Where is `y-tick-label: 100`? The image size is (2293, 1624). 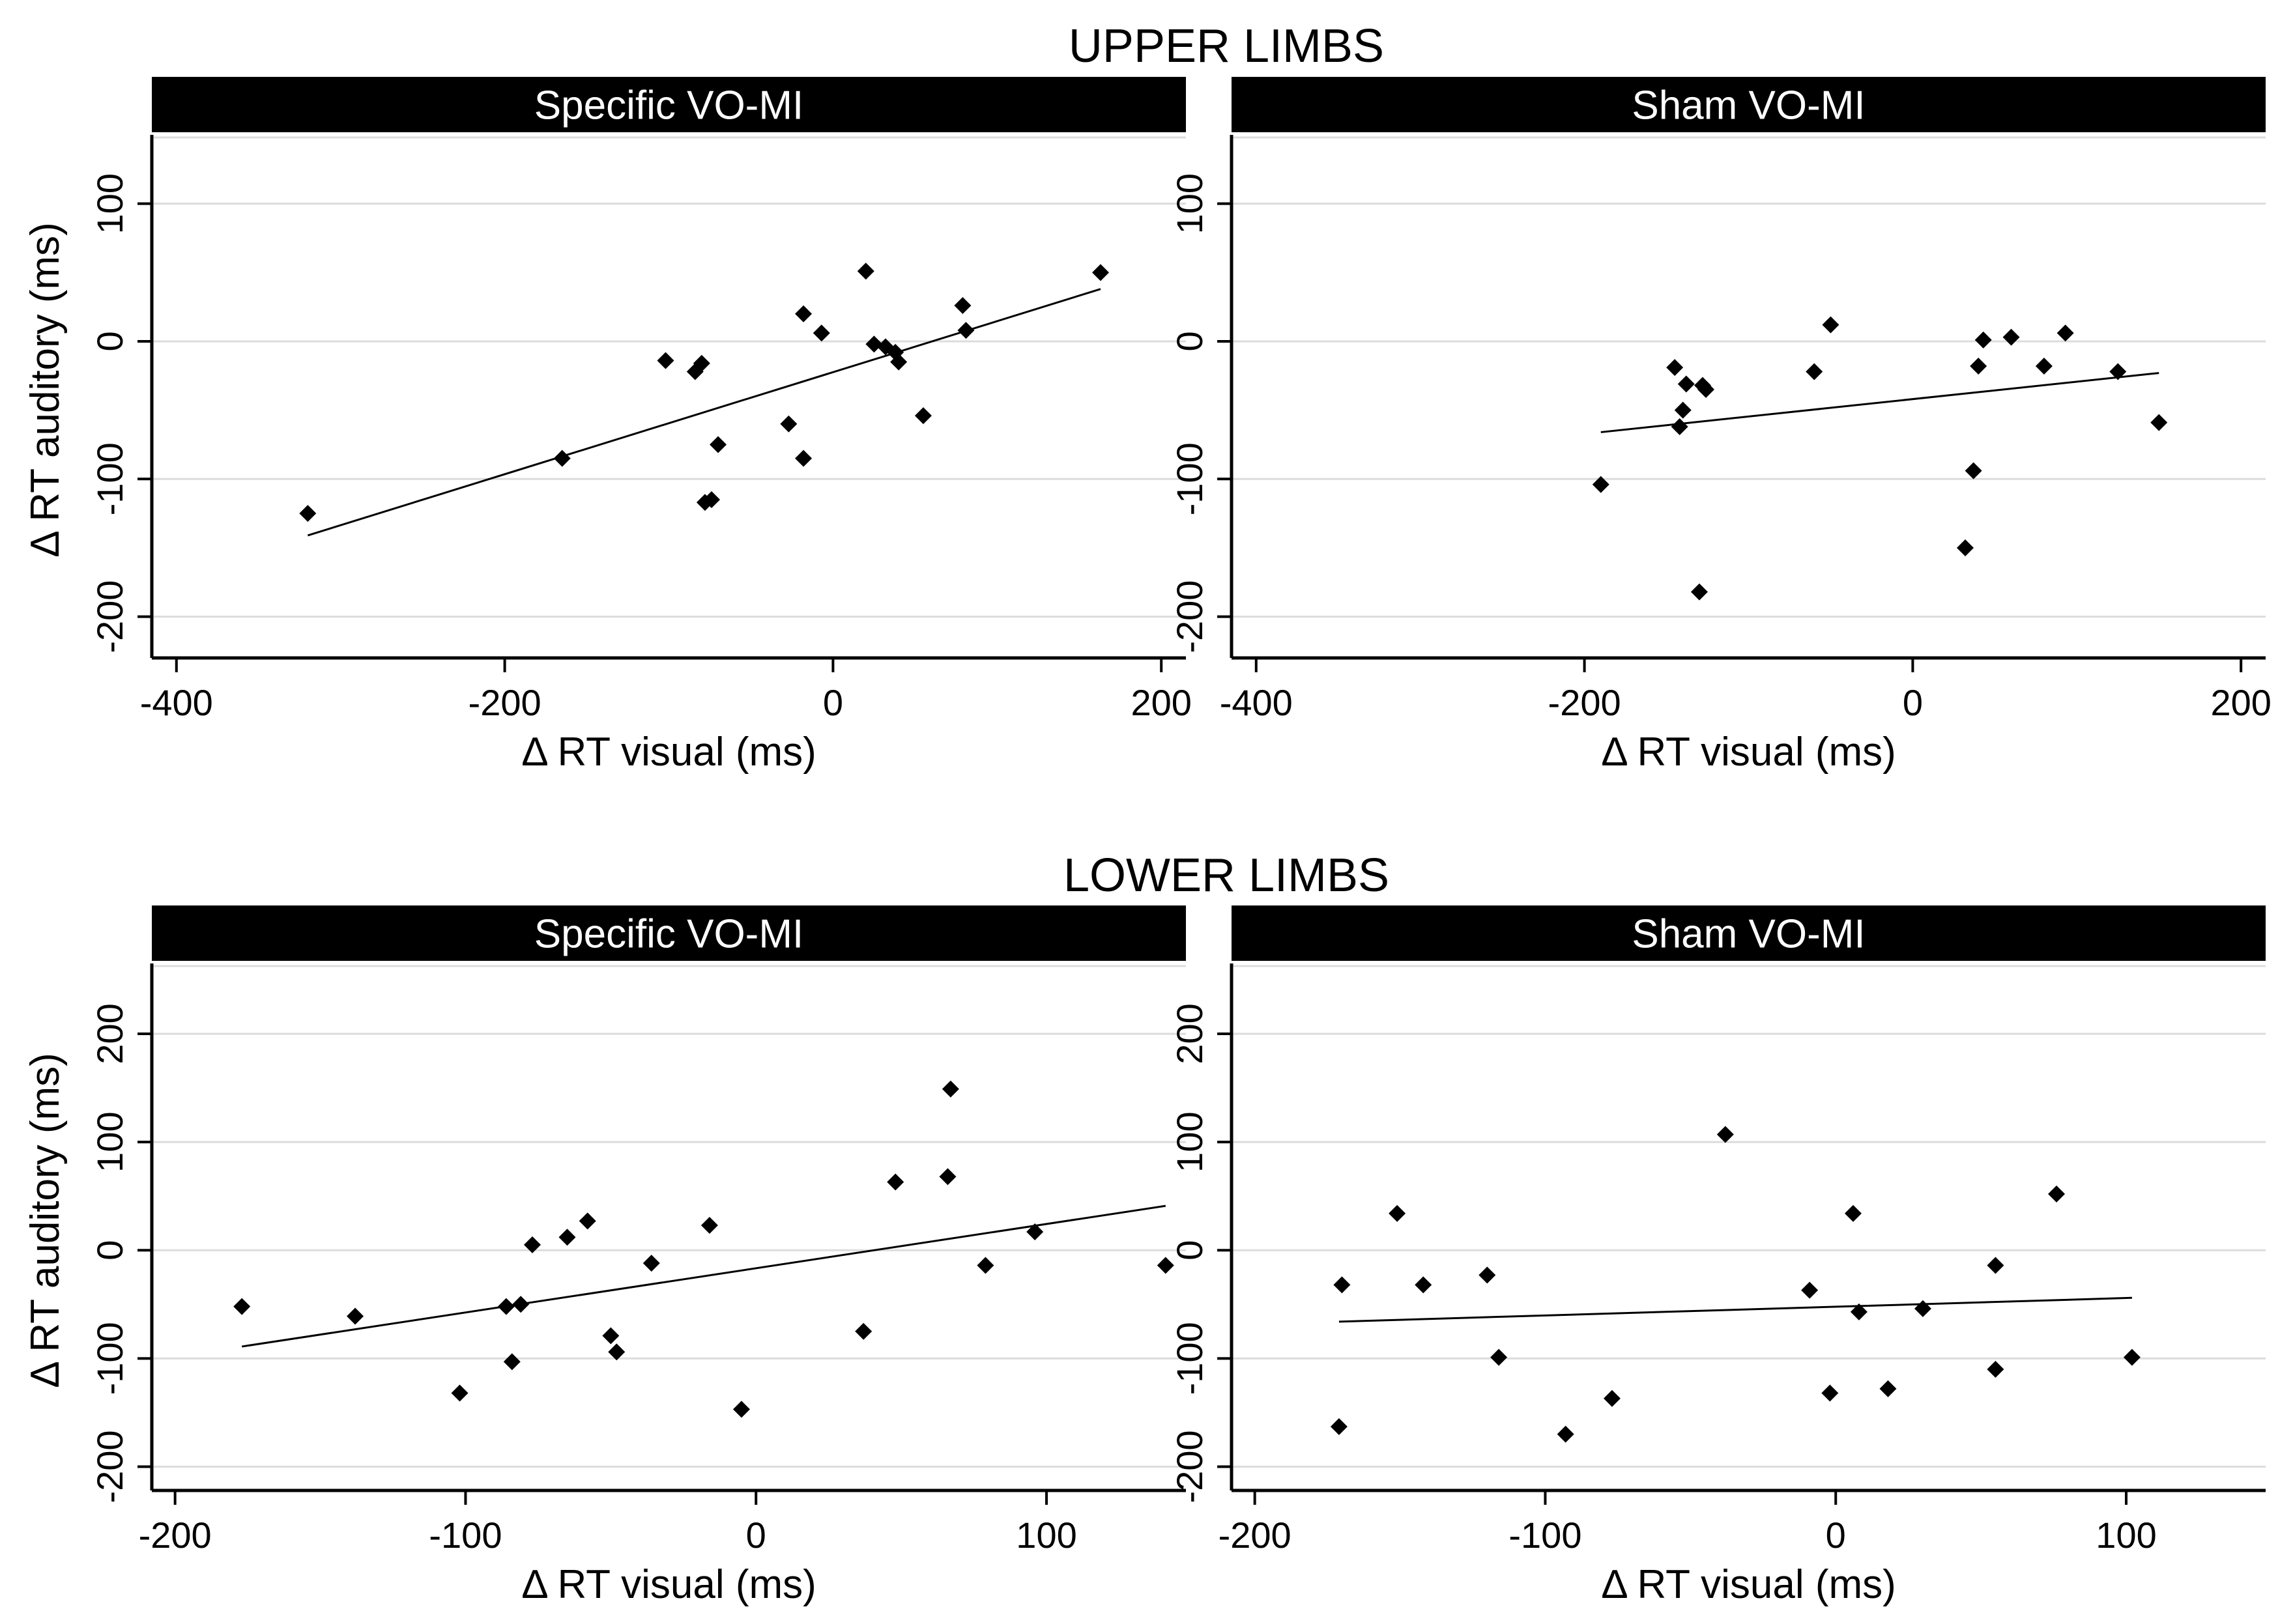 y-tick-label: 100 is located at coordinates (109, 1141).